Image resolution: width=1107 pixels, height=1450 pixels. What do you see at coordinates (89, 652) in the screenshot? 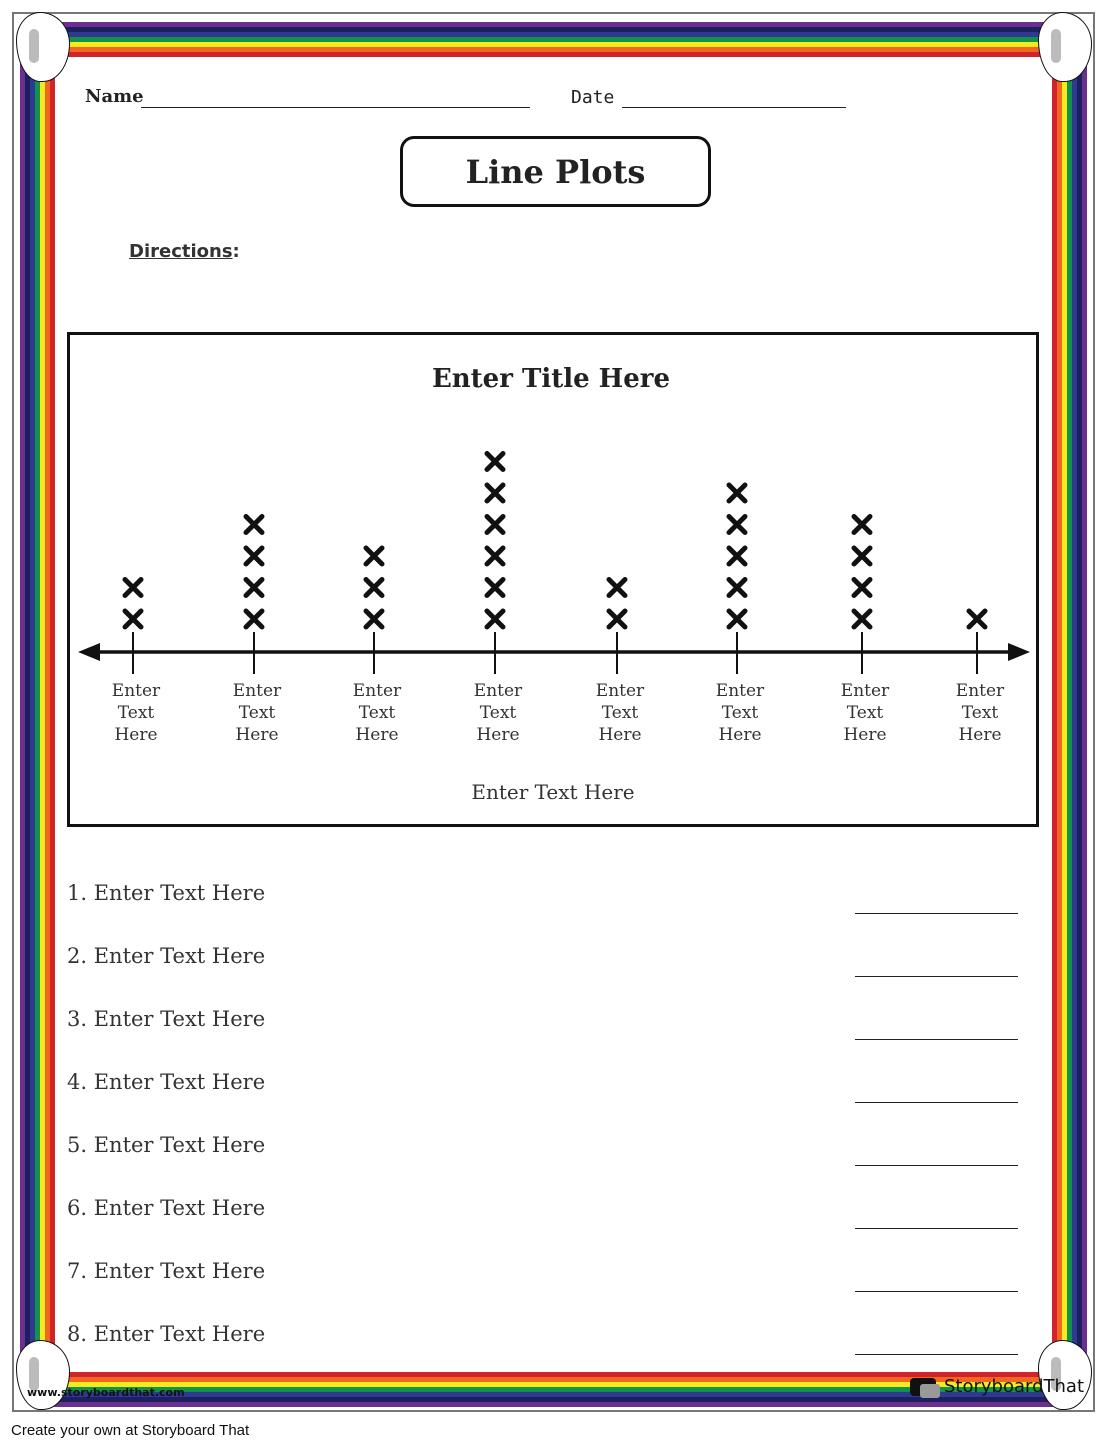
I see `arrow-left-icon` at bounding box center [89, 652].